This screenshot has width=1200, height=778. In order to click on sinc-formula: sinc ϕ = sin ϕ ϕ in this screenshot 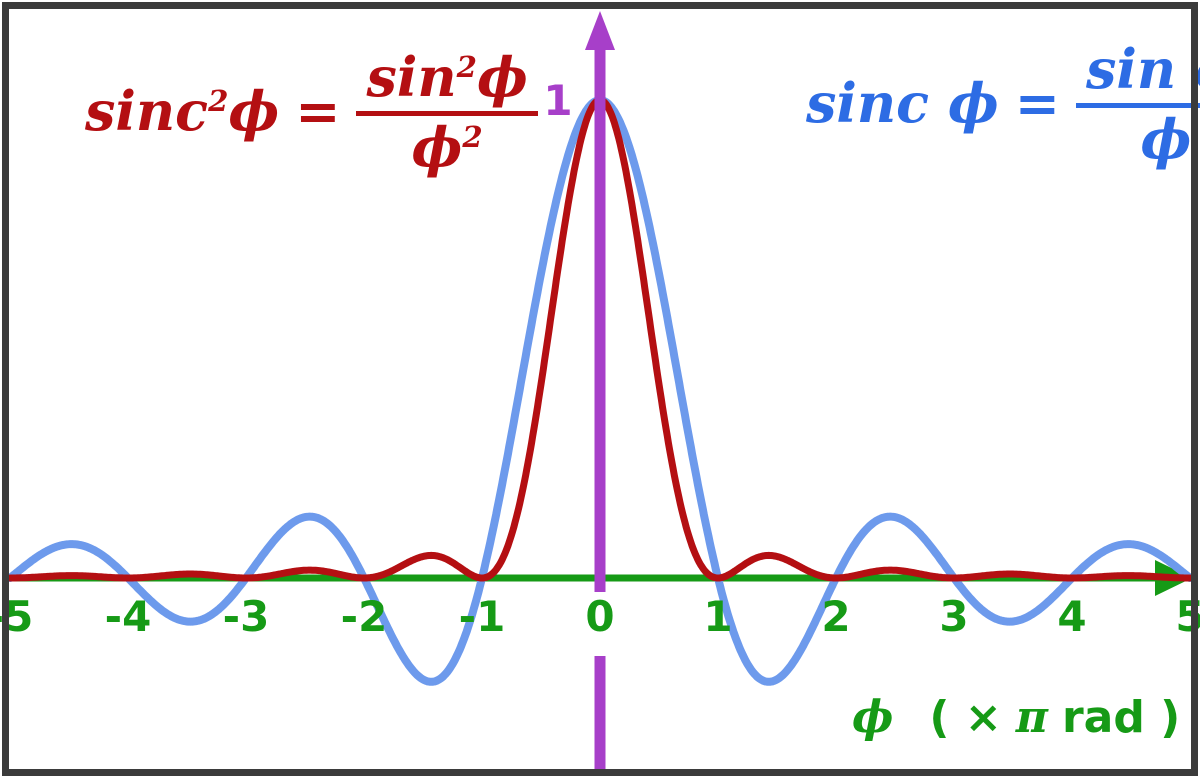, I will do `click(1003, 104)`.